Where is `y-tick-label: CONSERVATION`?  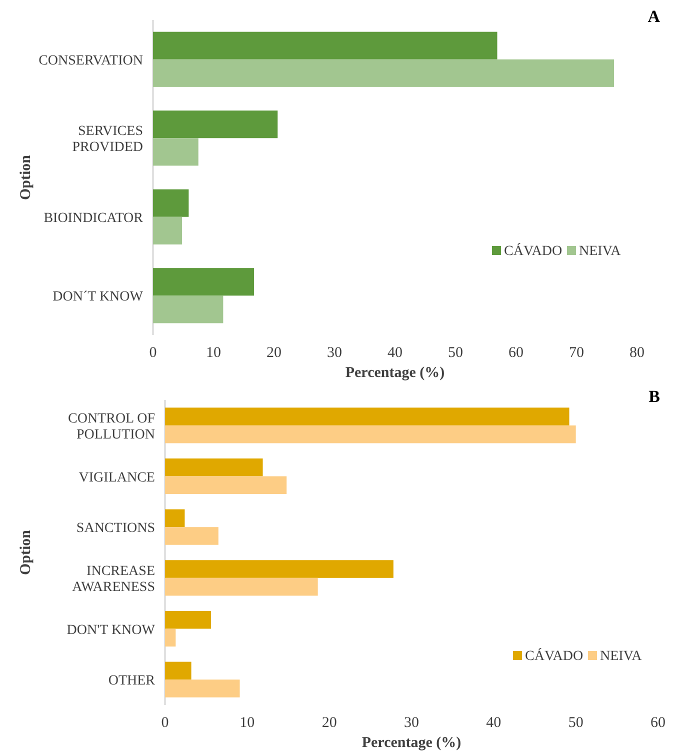 y-tick-label: CONSERVATION is located at coordinates (90, 60).